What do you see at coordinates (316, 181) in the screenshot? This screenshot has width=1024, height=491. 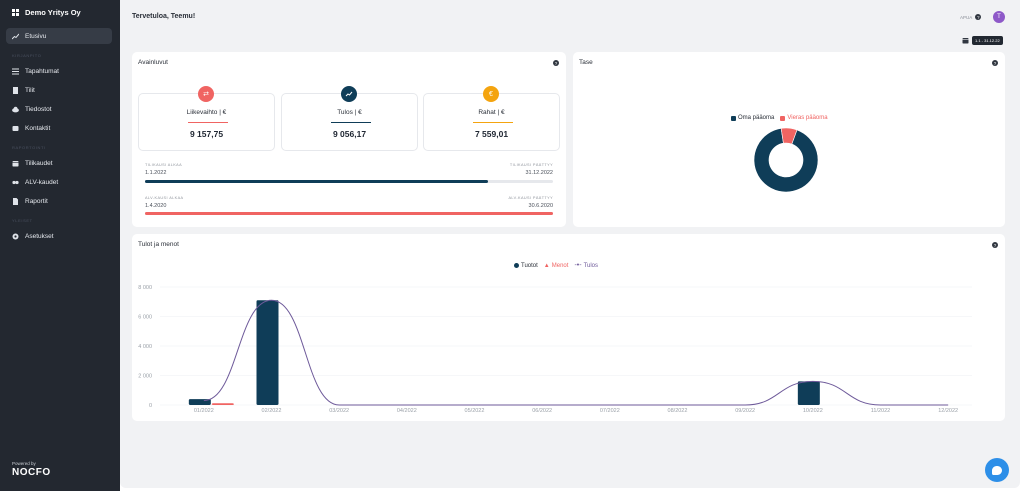 I see `period-progress-fill` at bounding box center [316, 181].